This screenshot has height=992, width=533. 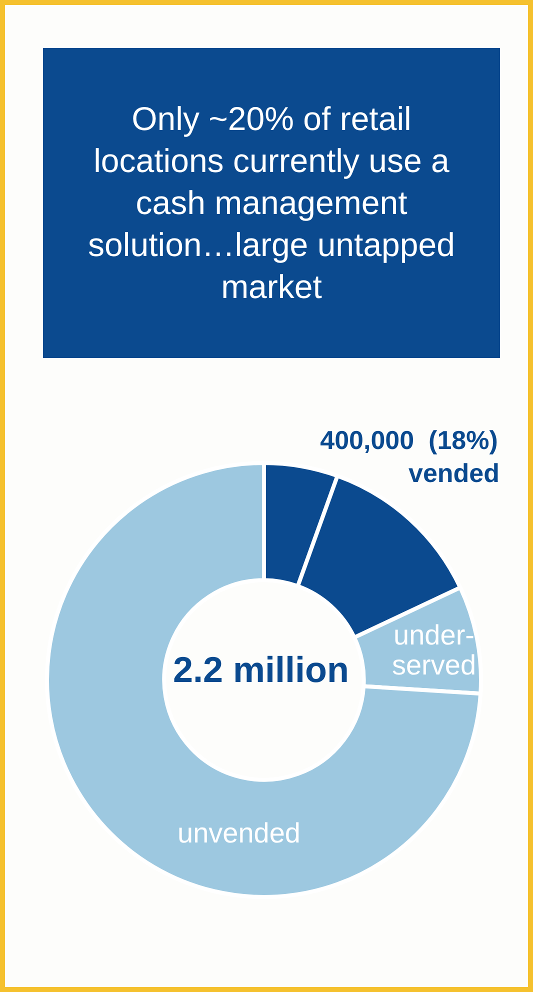 I want to click on slice-label: unvended, so click(x=239, y=833).